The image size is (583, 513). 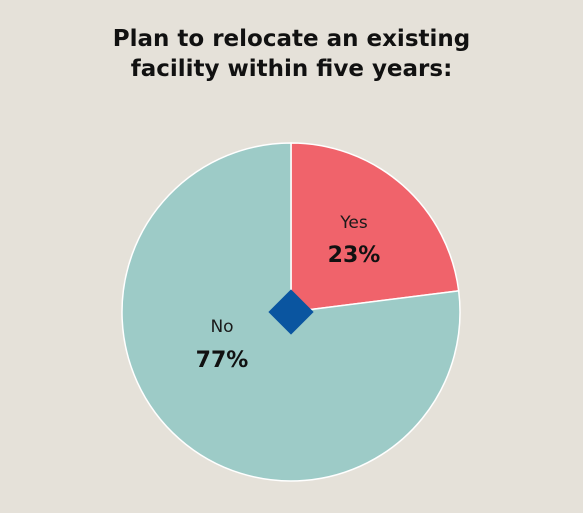 What do you see at coordinates (221, 327) in the screenshot?
I see `slice-label-no: No` at bounding box center [221, 327].